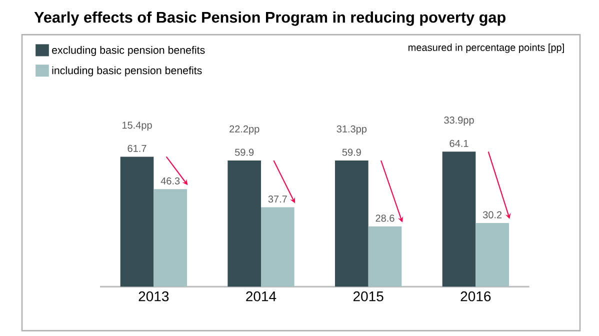  What do you see at coordinates (127, 71) in the screenshot?
I see `legend-label: including basic pension benefits` at bounding box center [127, 71].